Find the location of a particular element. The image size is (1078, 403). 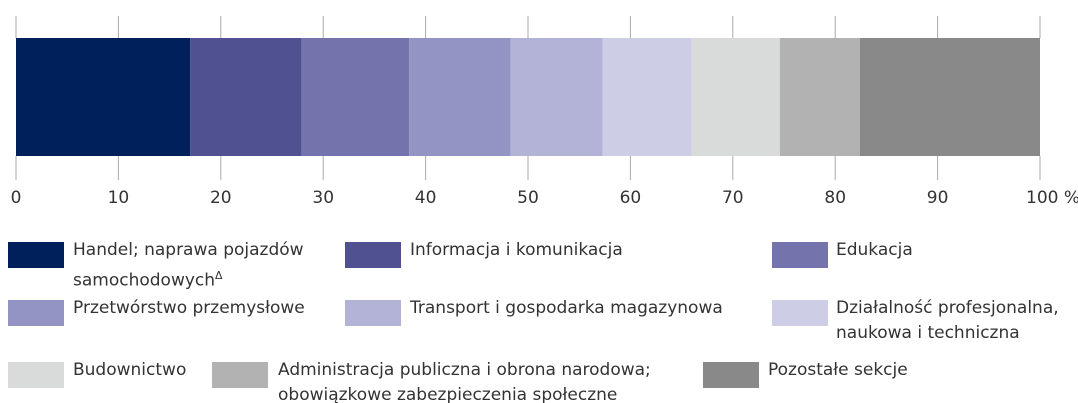

legend-label: Informacja i komunikacja is located at coordinates (580, 250).